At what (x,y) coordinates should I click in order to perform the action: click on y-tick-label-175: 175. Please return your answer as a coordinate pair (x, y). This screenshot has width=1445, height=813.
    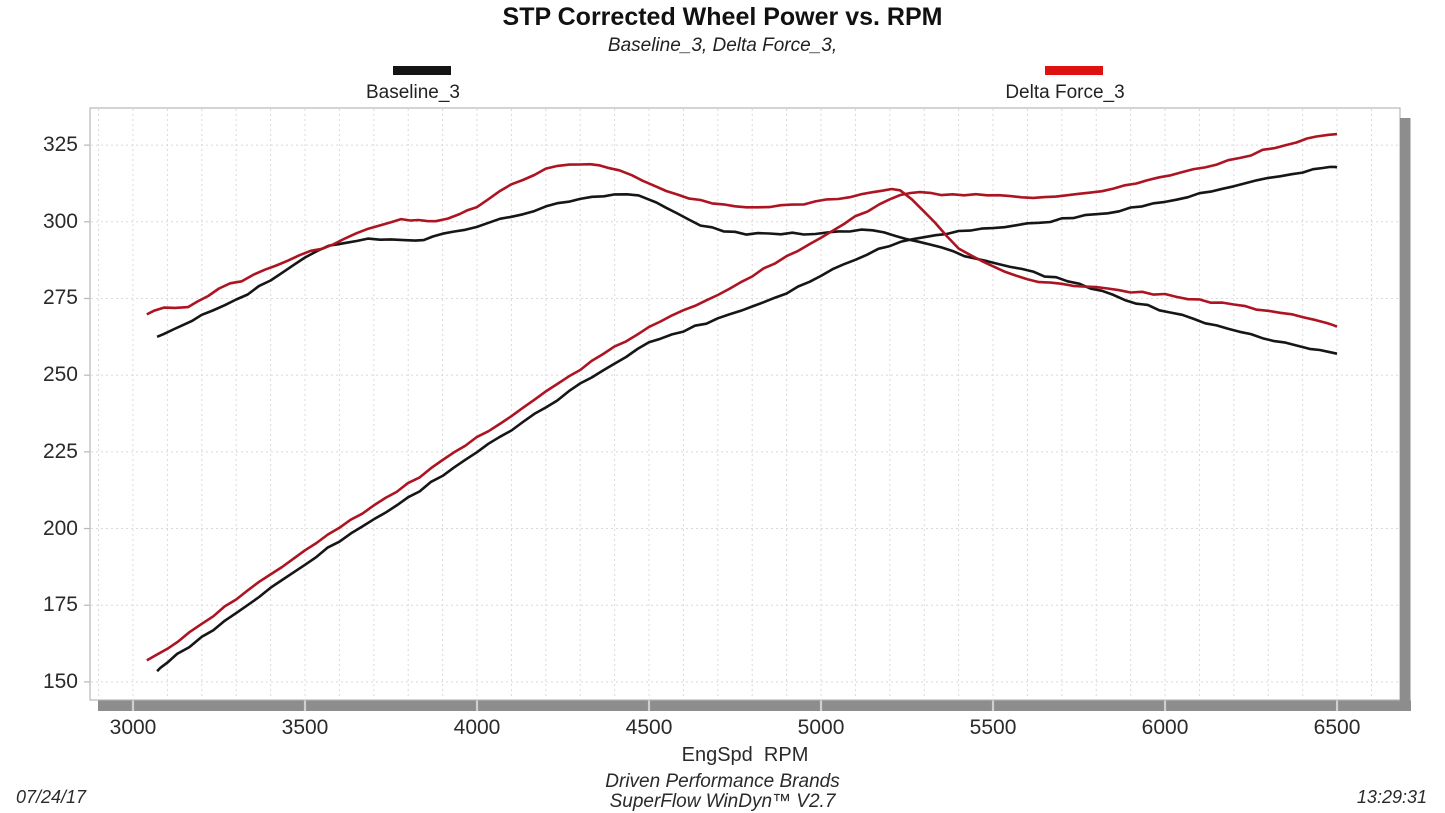
    Looking at the image, I should click on (60, 605).